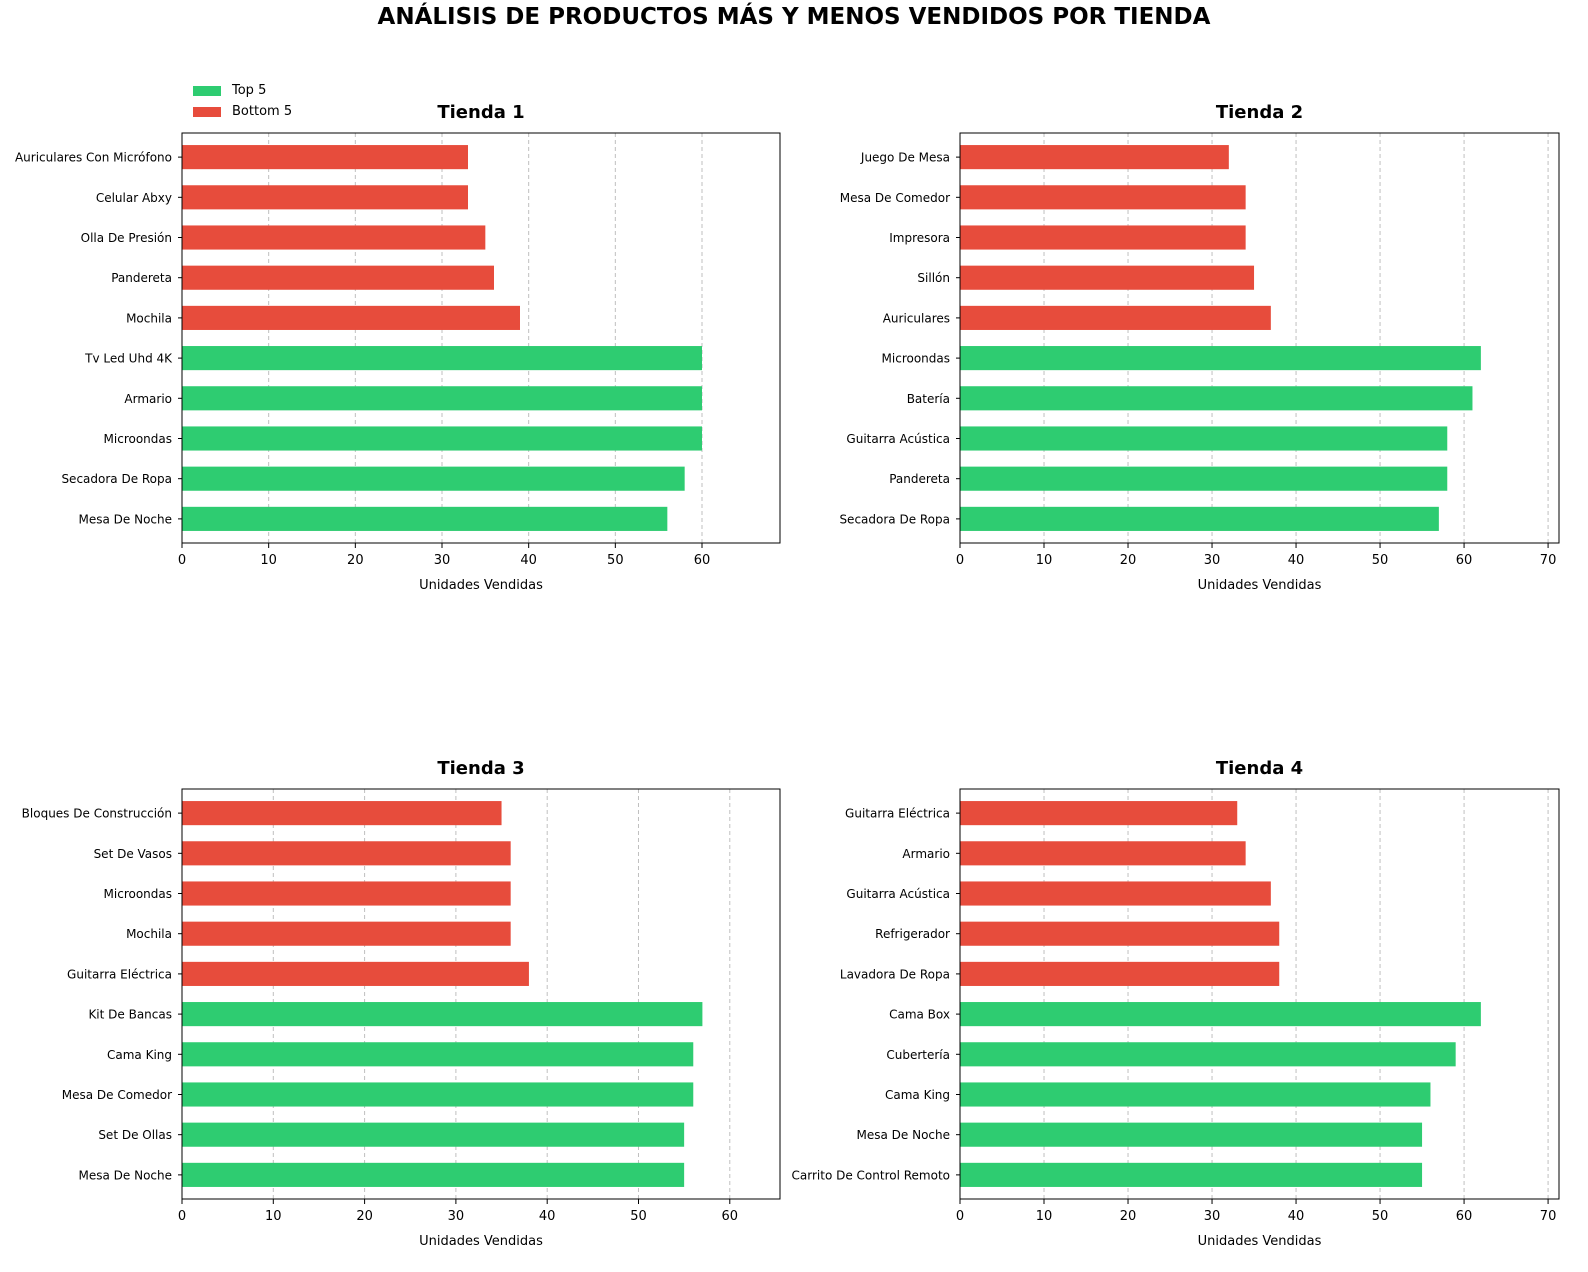 This screenshot has width=1588, height=1272. I want to click on legend: Top 5 Bottom 5, so click(241, 101).